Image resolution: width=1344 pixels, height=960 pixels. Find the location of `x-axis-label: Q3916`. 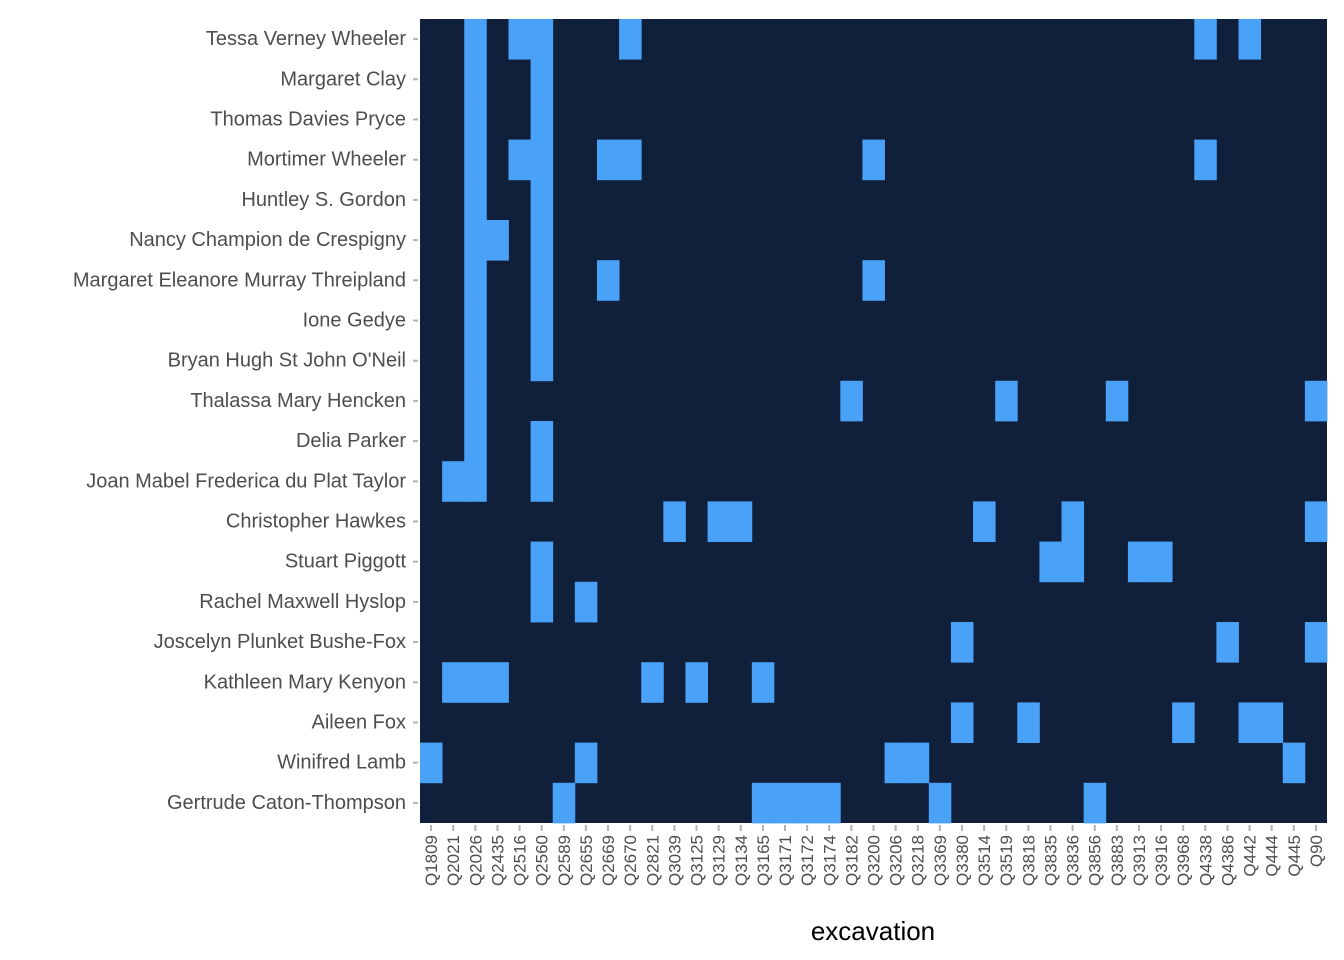

x-axis-label: Q3916 is located at coordinates (1161, 860).